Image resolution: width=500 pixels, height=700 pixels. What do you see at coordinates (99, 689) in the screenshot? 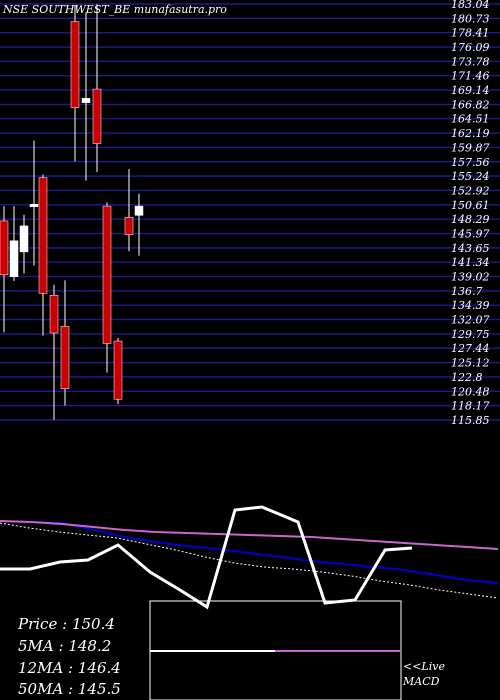
I see `ma50-value: 145.5` at bounding box center [99, 689].